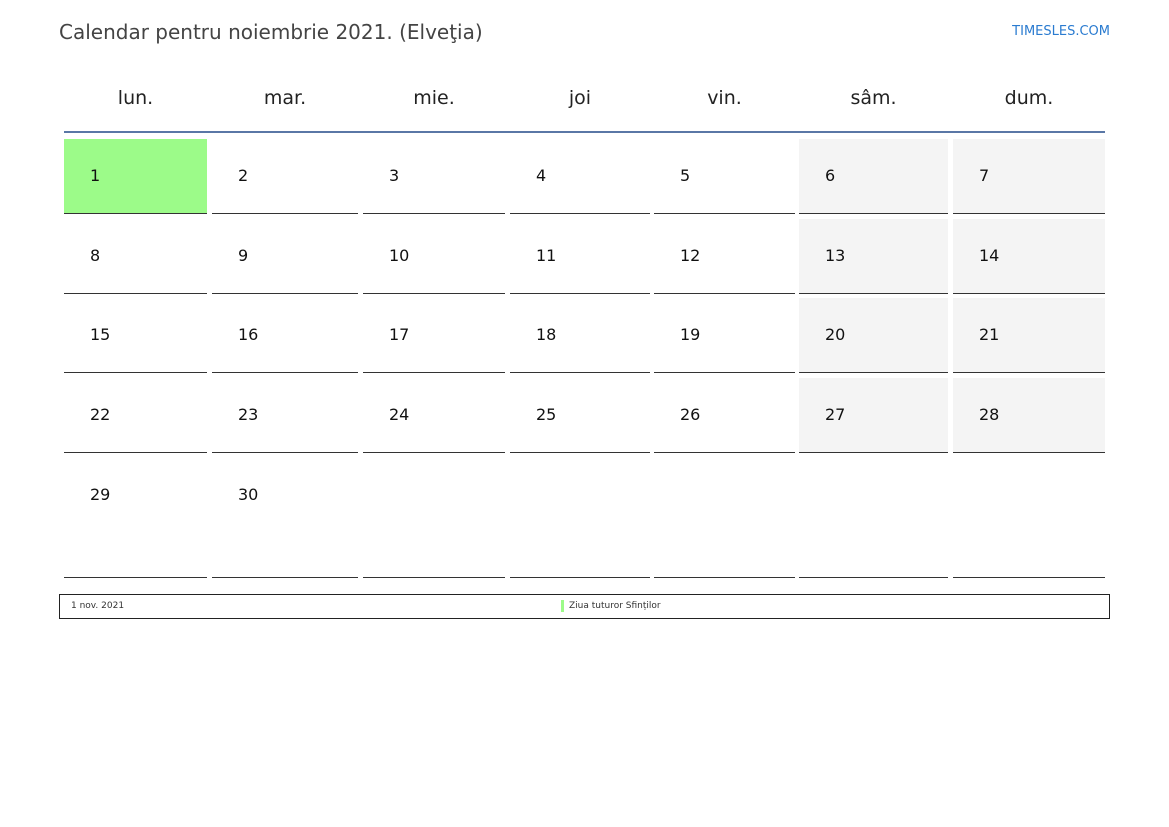 The width and height of the screenshot is (1169, 827). What do you see at coordinates (285, 176) in the screenshot?
I see `day-cell: 2` at bounding box center [285, 176].